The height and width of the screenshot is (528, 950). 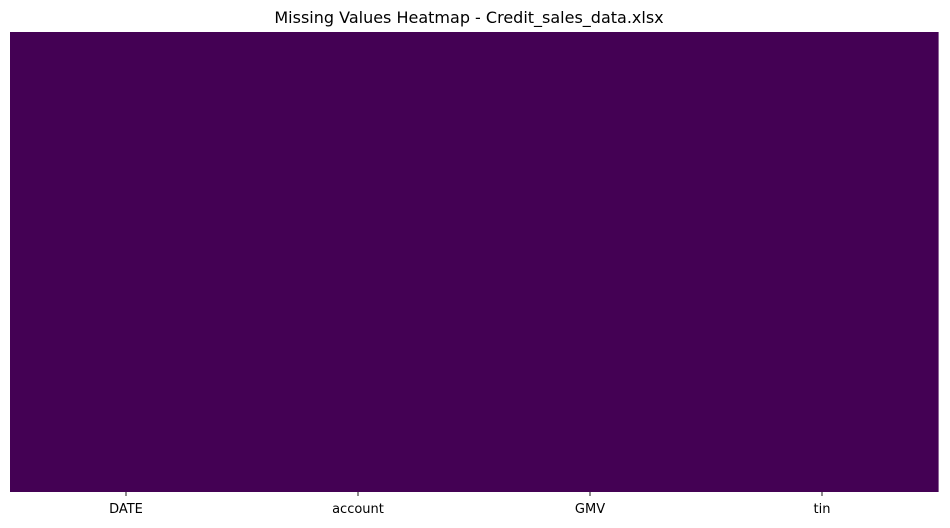 I want to click on x-tick-label-date: DATE, so click(x=126, y=509).